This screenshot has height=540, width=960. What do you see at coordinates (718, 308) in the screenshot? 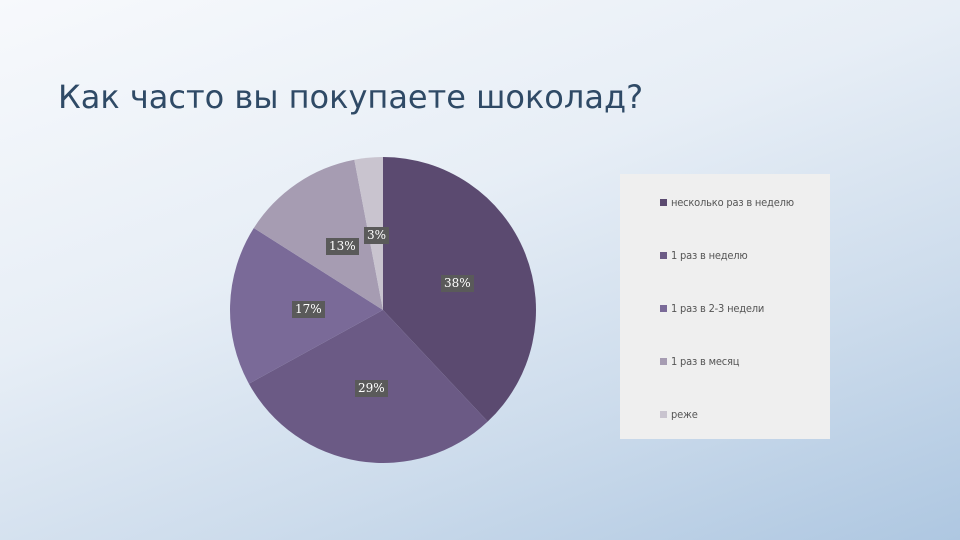
I see `legend-label: 1 раз в 2-3 недели` at bounding box center [718, 308].